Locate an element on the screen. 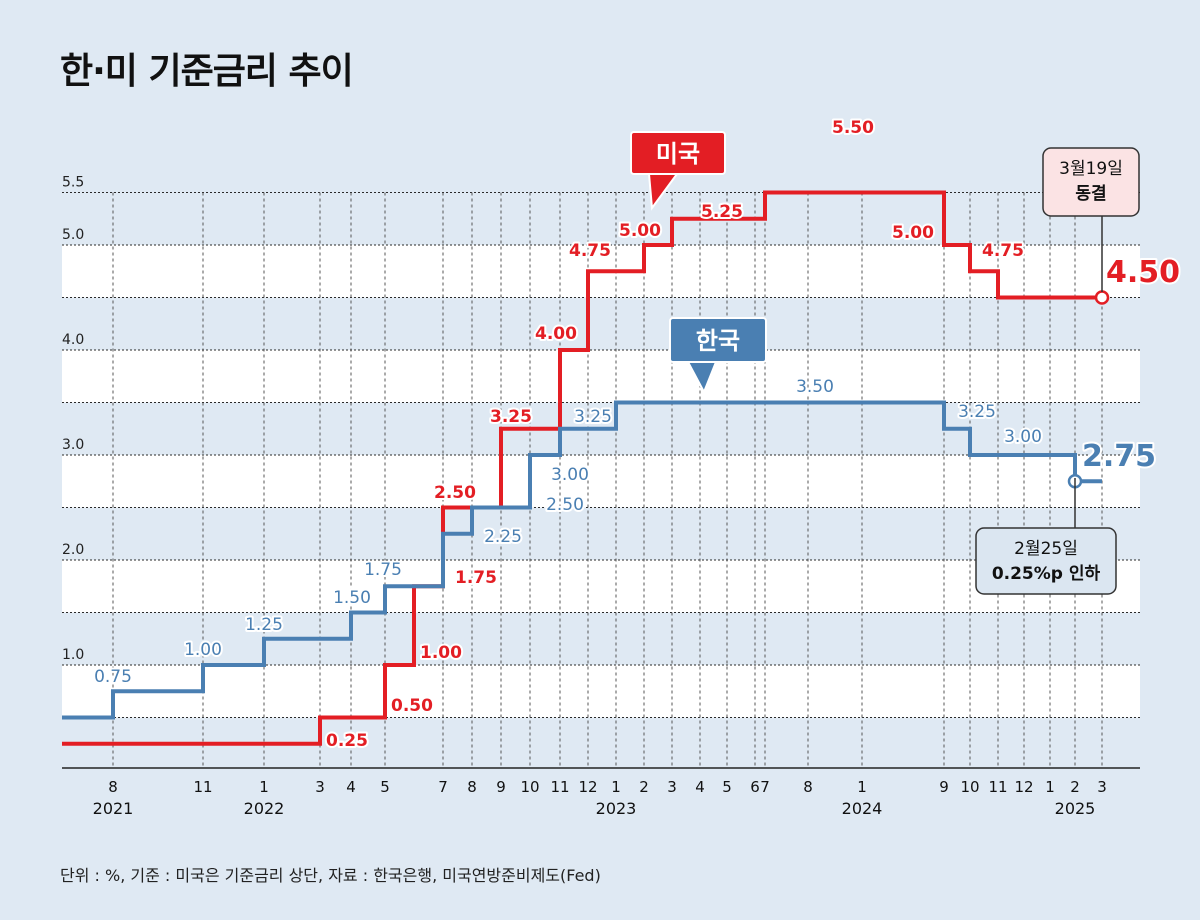  us-badge-tail is located at coordinates (663, 192).